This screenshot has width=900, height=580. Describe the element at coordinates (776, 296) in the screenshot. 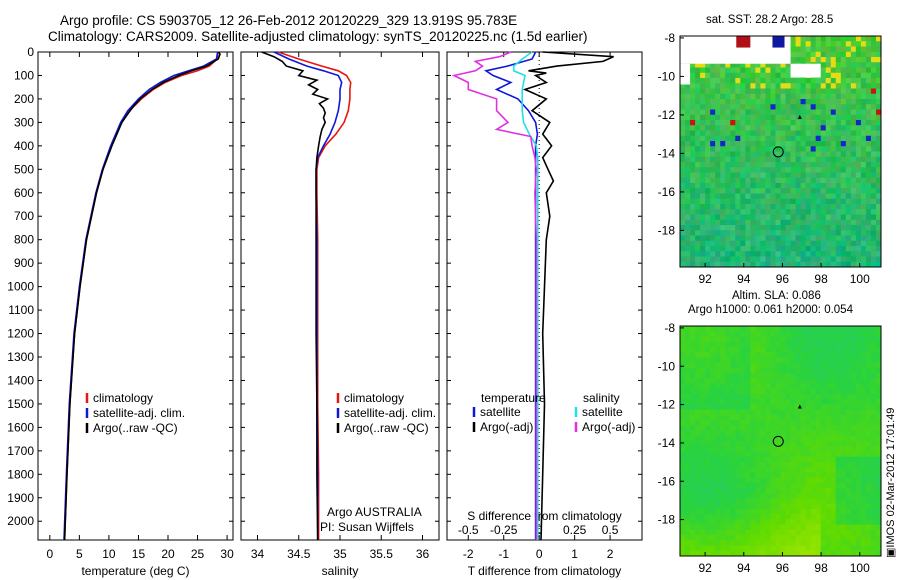

I see `sla-map-title-1: Altim. SLA: 0.086` at that location.